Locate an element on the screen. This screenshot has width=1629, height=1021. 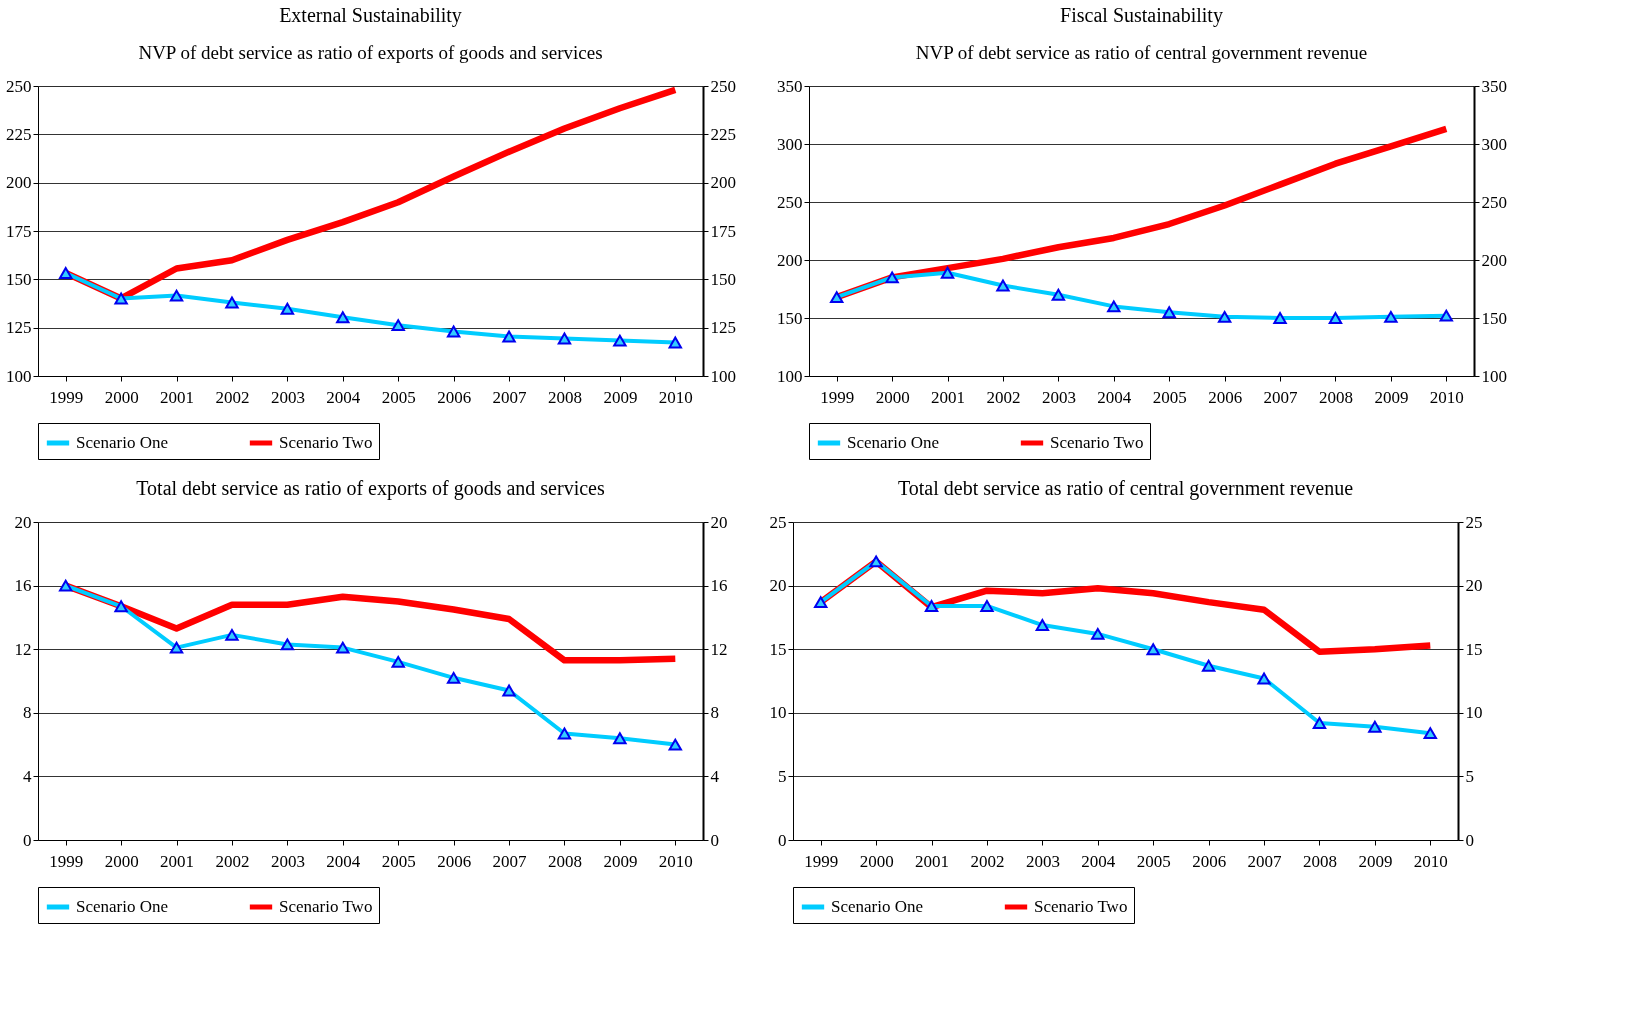
y2-tick-label: 25 is located at coordinates (1474, 522).